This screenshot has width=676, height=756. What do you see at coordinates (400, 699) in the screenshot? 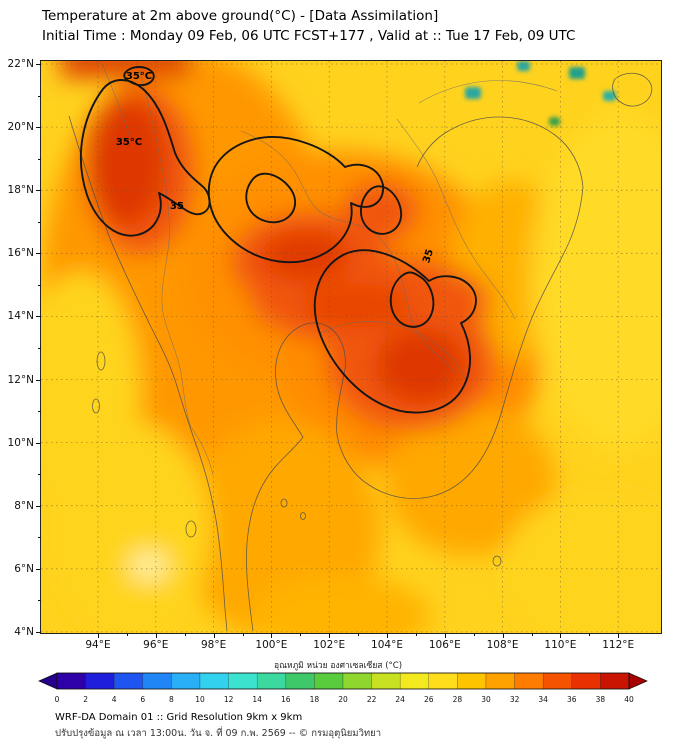
I see `colorbar-tick-label: 24` at bounding box center [400, 699].